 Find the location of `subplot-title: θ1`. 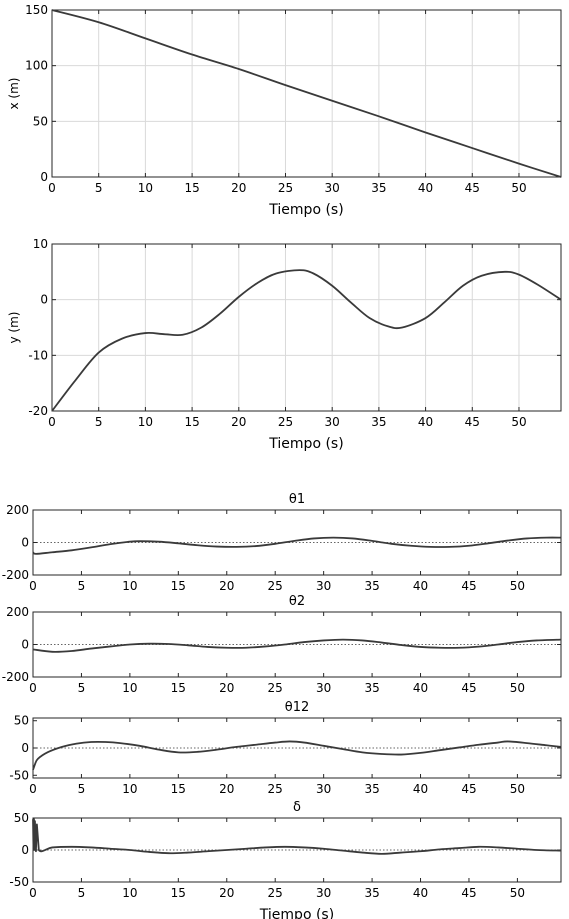

subplot-title: θ1 is located at coordinates (297, 499).